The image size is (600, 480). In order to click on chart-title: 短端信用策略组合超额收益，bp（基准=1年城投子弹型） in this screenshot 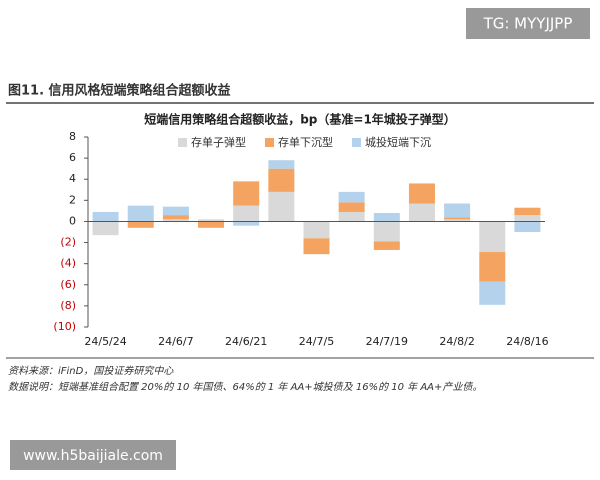, I will do `click(300, 119)`.